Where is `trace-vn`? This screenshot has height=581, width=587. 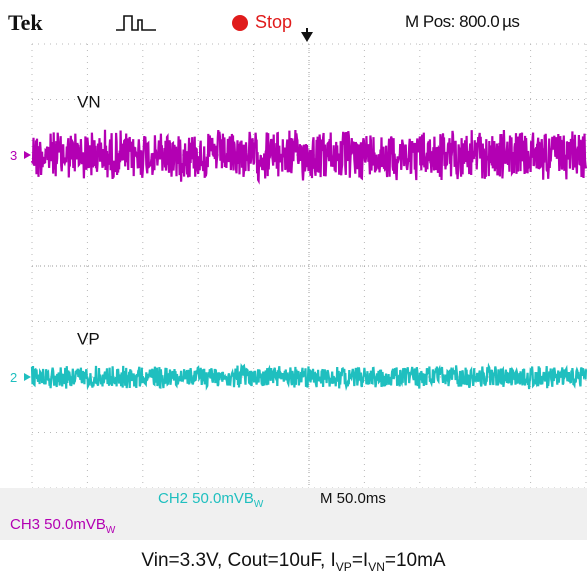 trace-vn is located at coordinates (308, 157).